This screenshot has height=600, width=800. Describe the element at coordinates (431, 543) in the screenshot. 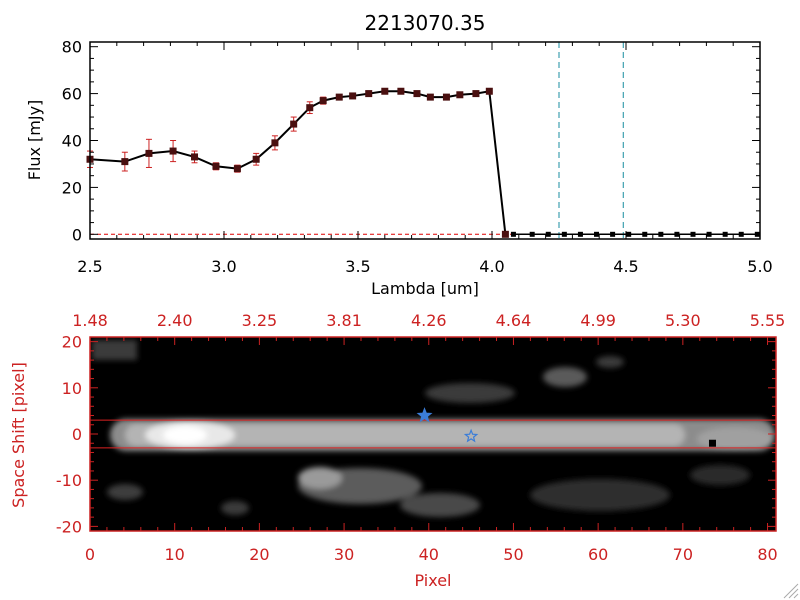

I see `image-x-axis: 0 10 20 30 40 50 60 70 80` at that location.